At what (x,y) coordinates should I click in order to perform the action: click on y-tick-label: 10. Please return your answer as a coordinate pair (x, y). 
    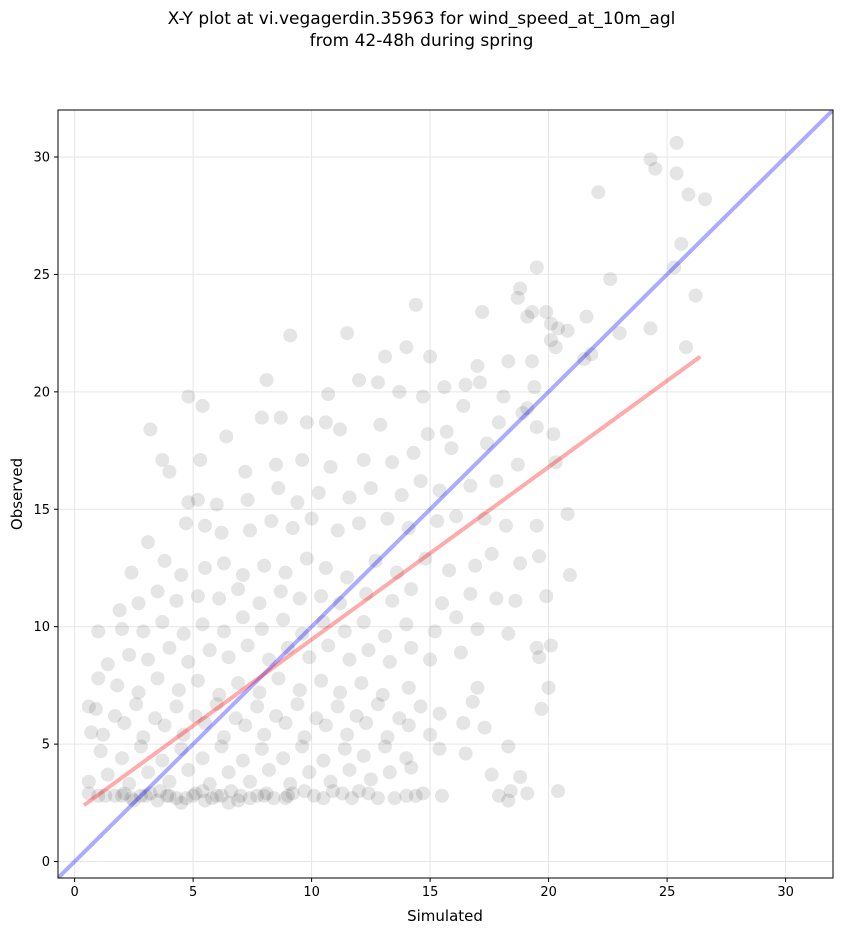
    Looking at the image, I should click on (41, 627).